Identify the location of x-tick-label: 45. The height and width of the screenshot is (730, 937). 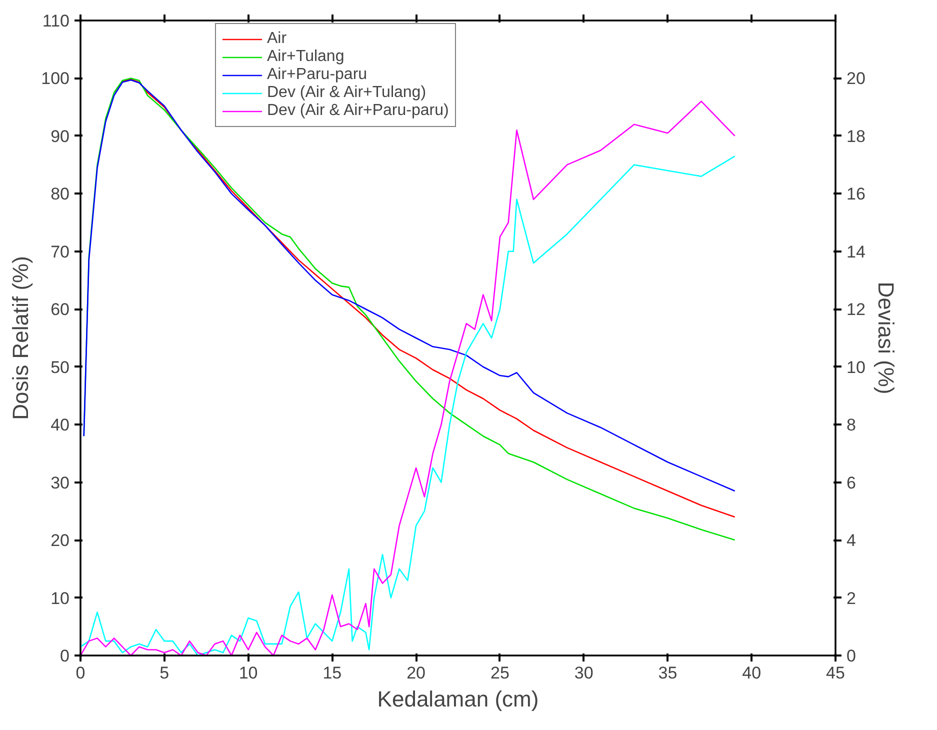
(835, 673).